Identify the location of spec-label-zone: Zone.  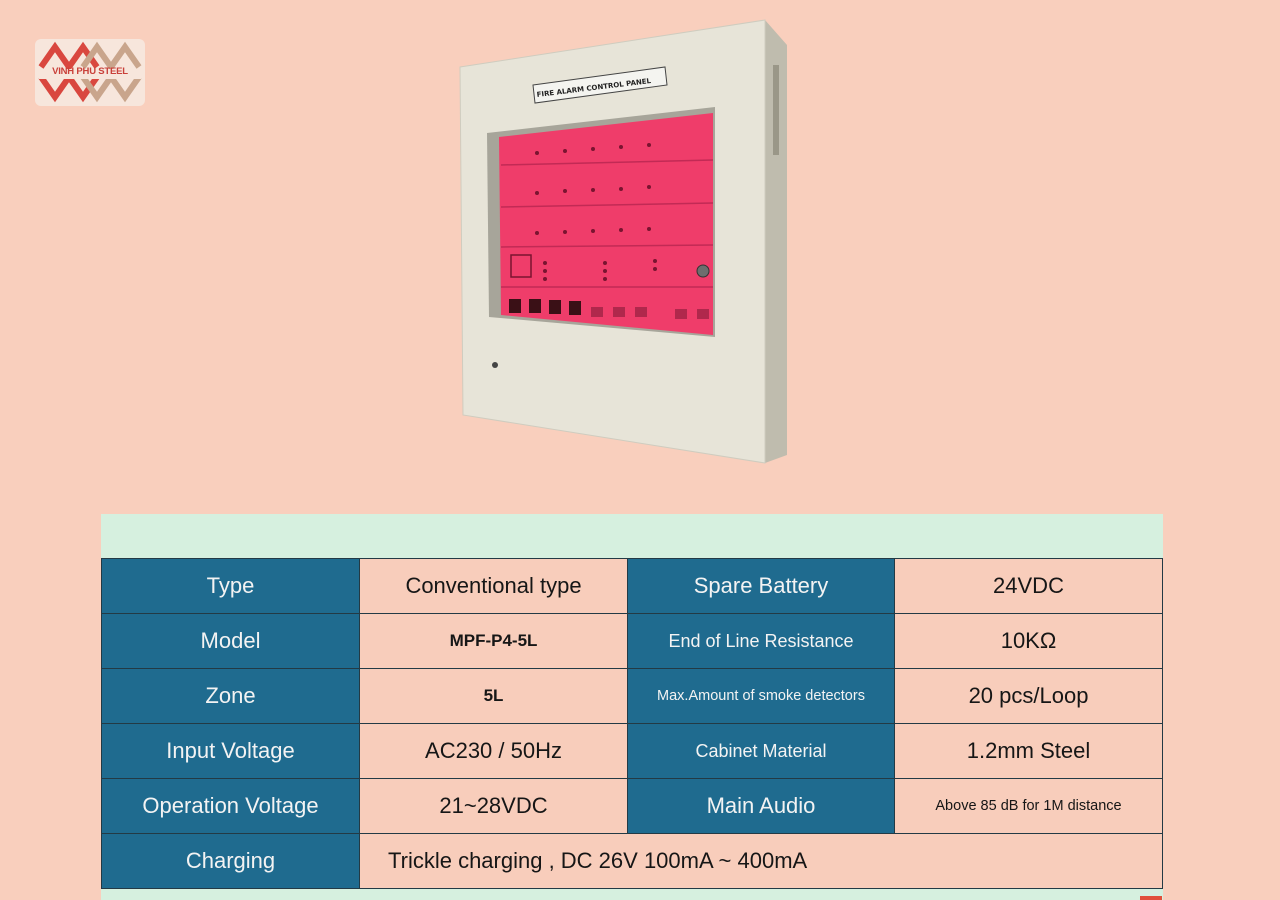
(230, 696).